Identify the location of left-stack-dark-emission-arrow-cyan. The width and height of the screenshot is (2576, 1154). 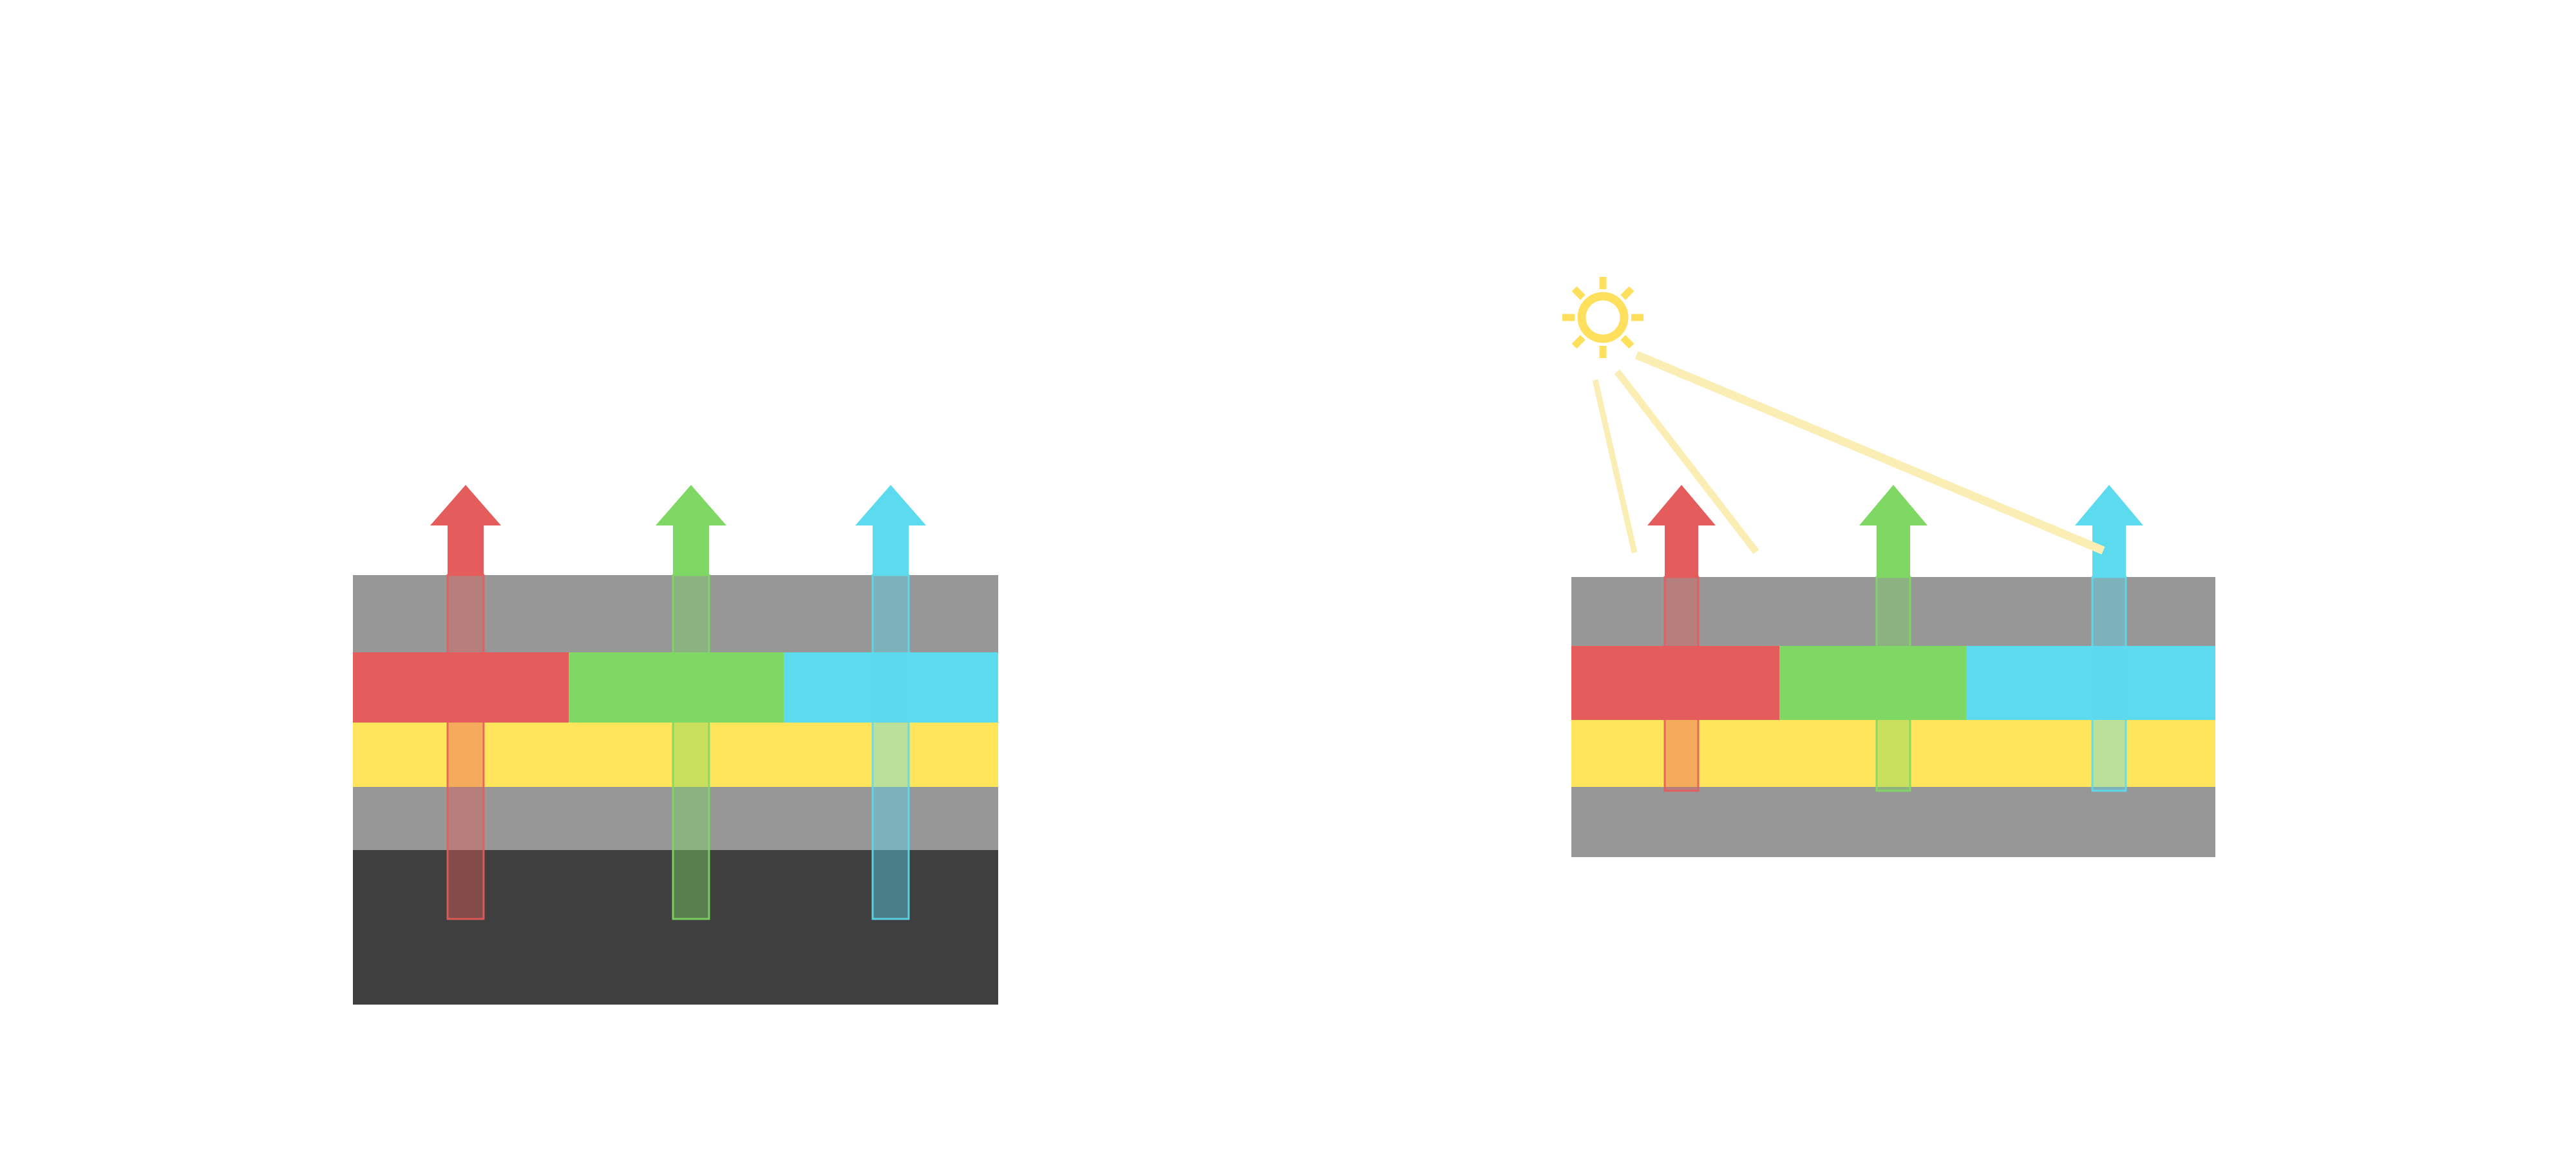
(890, 702).